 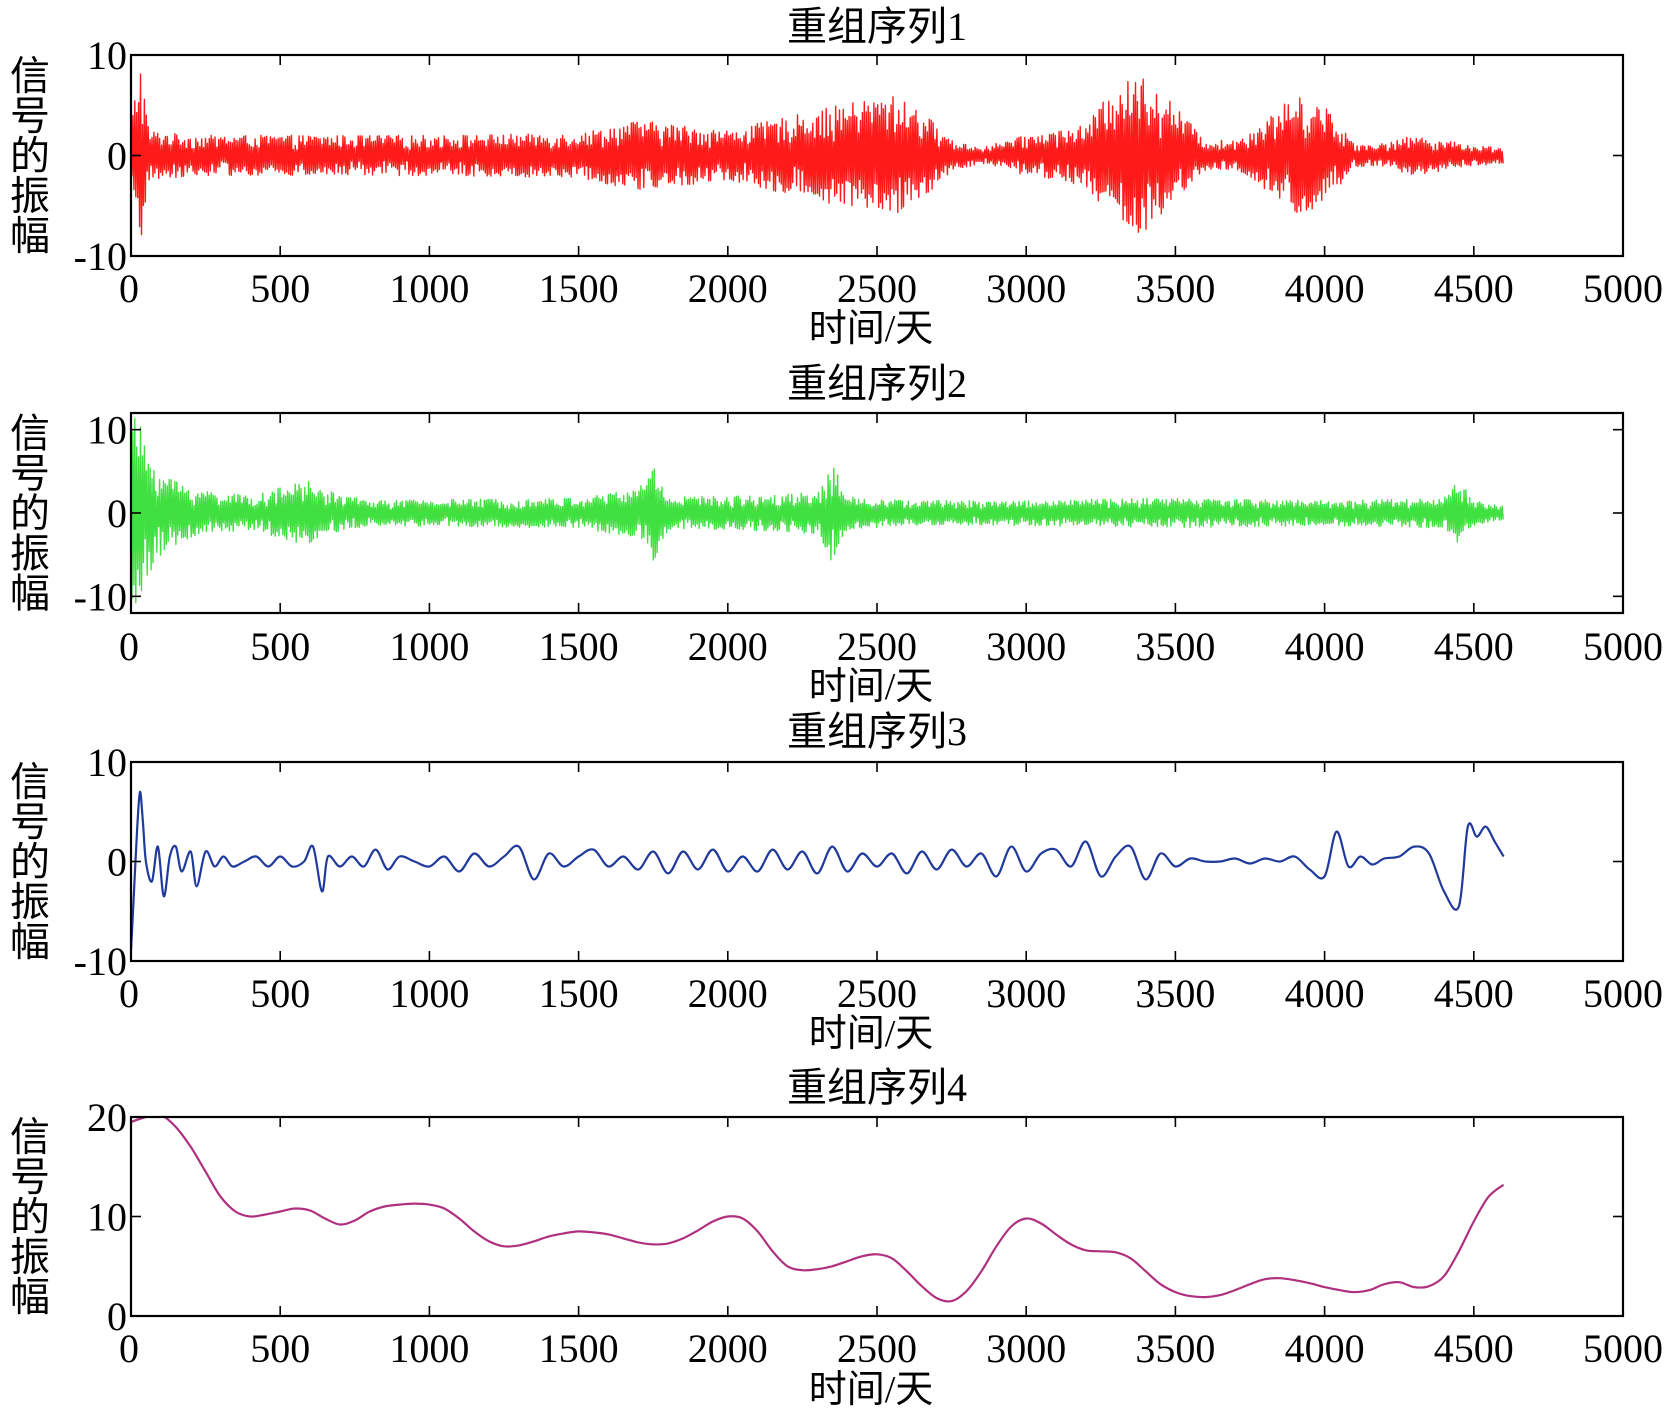 I want to click on chart-title: 重组序列1, so click(x=877, y=26).